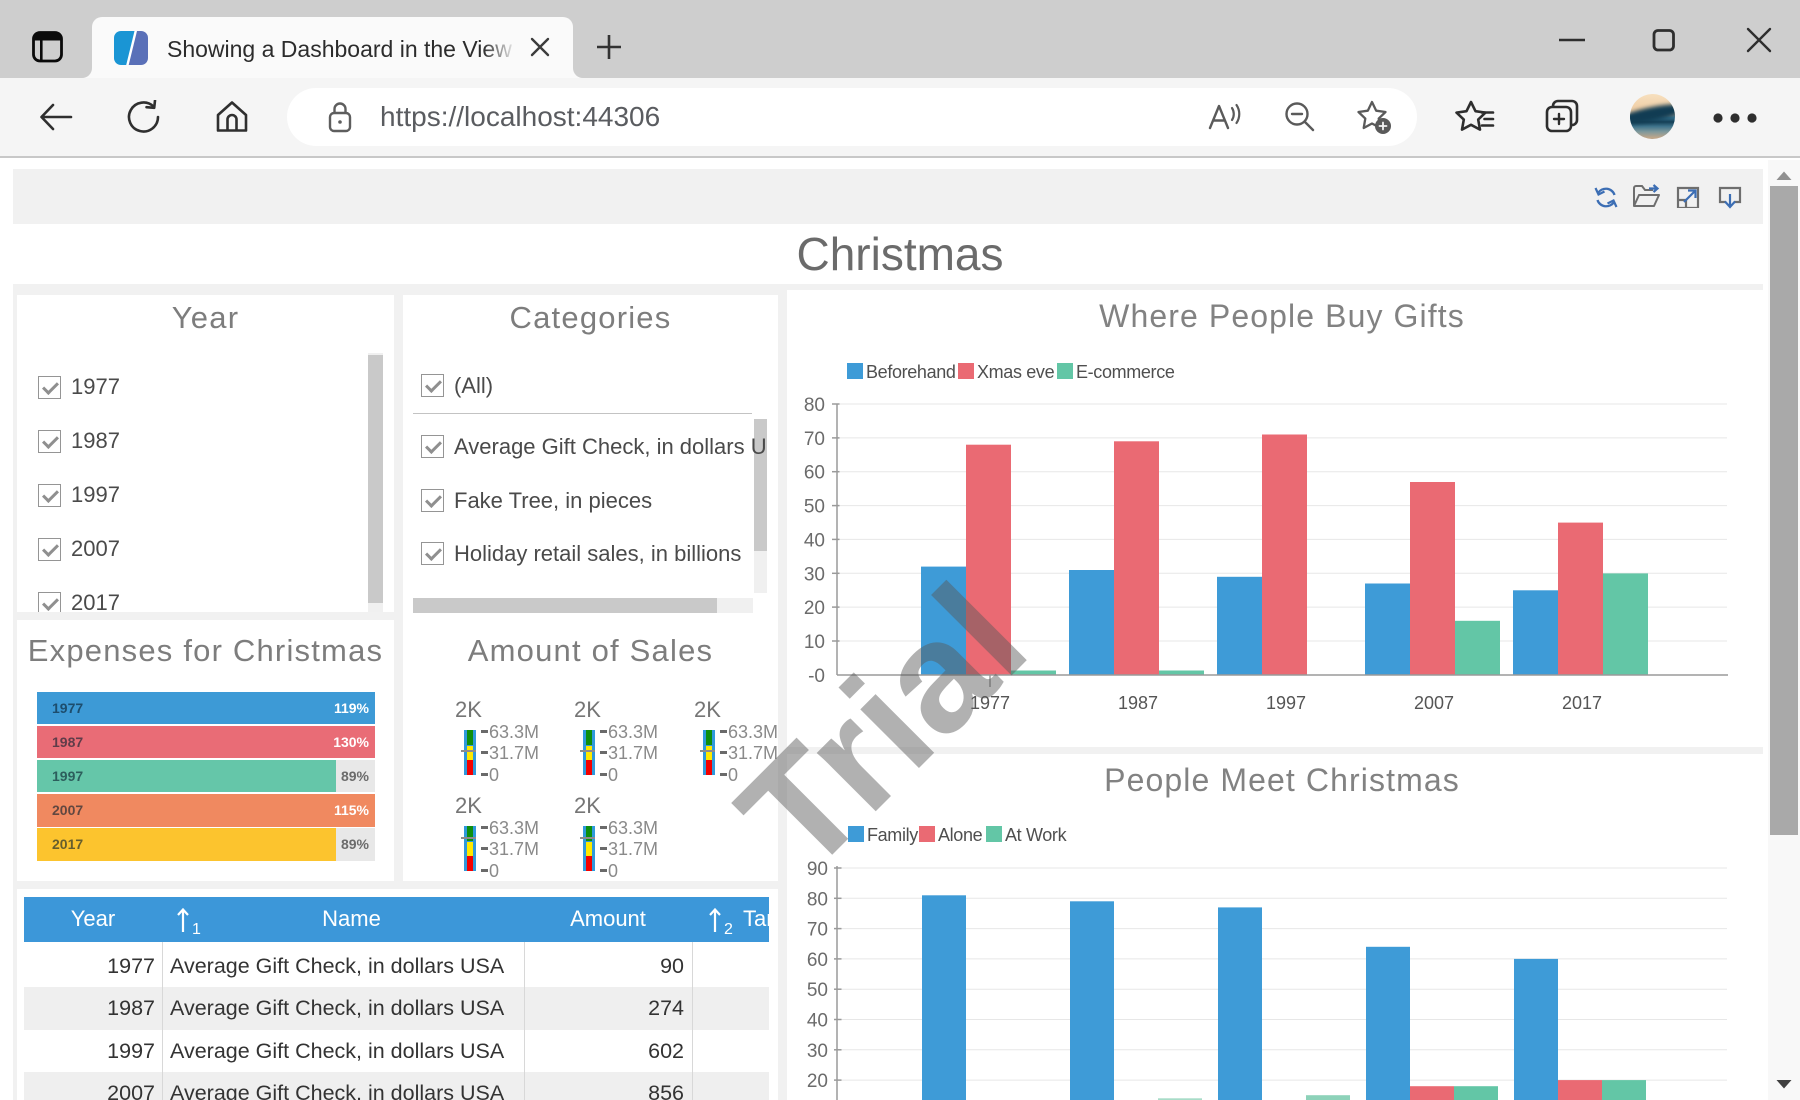 This screenshot has height=1100, width=1800. What do you see at coordinates (1016, 372) in the screenshot?
I see `svg-text: Xmas eve` at bounding box center [1016, 372].